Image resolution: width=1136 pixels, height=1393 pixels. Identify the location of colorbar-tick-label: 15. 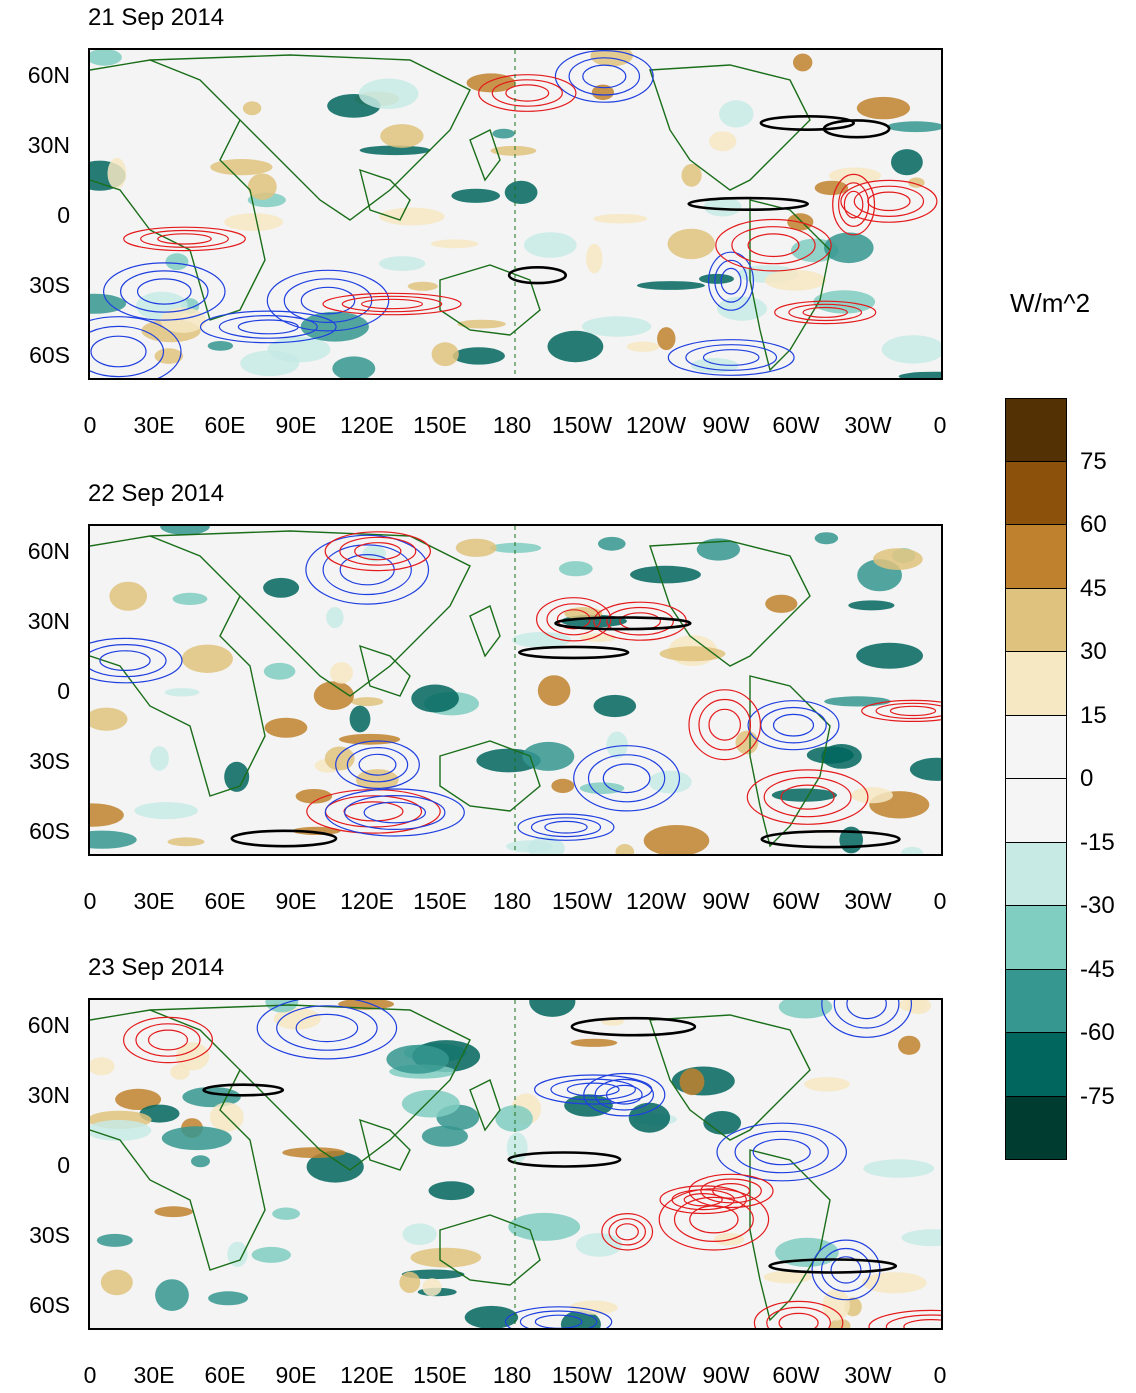
(1093, 715).